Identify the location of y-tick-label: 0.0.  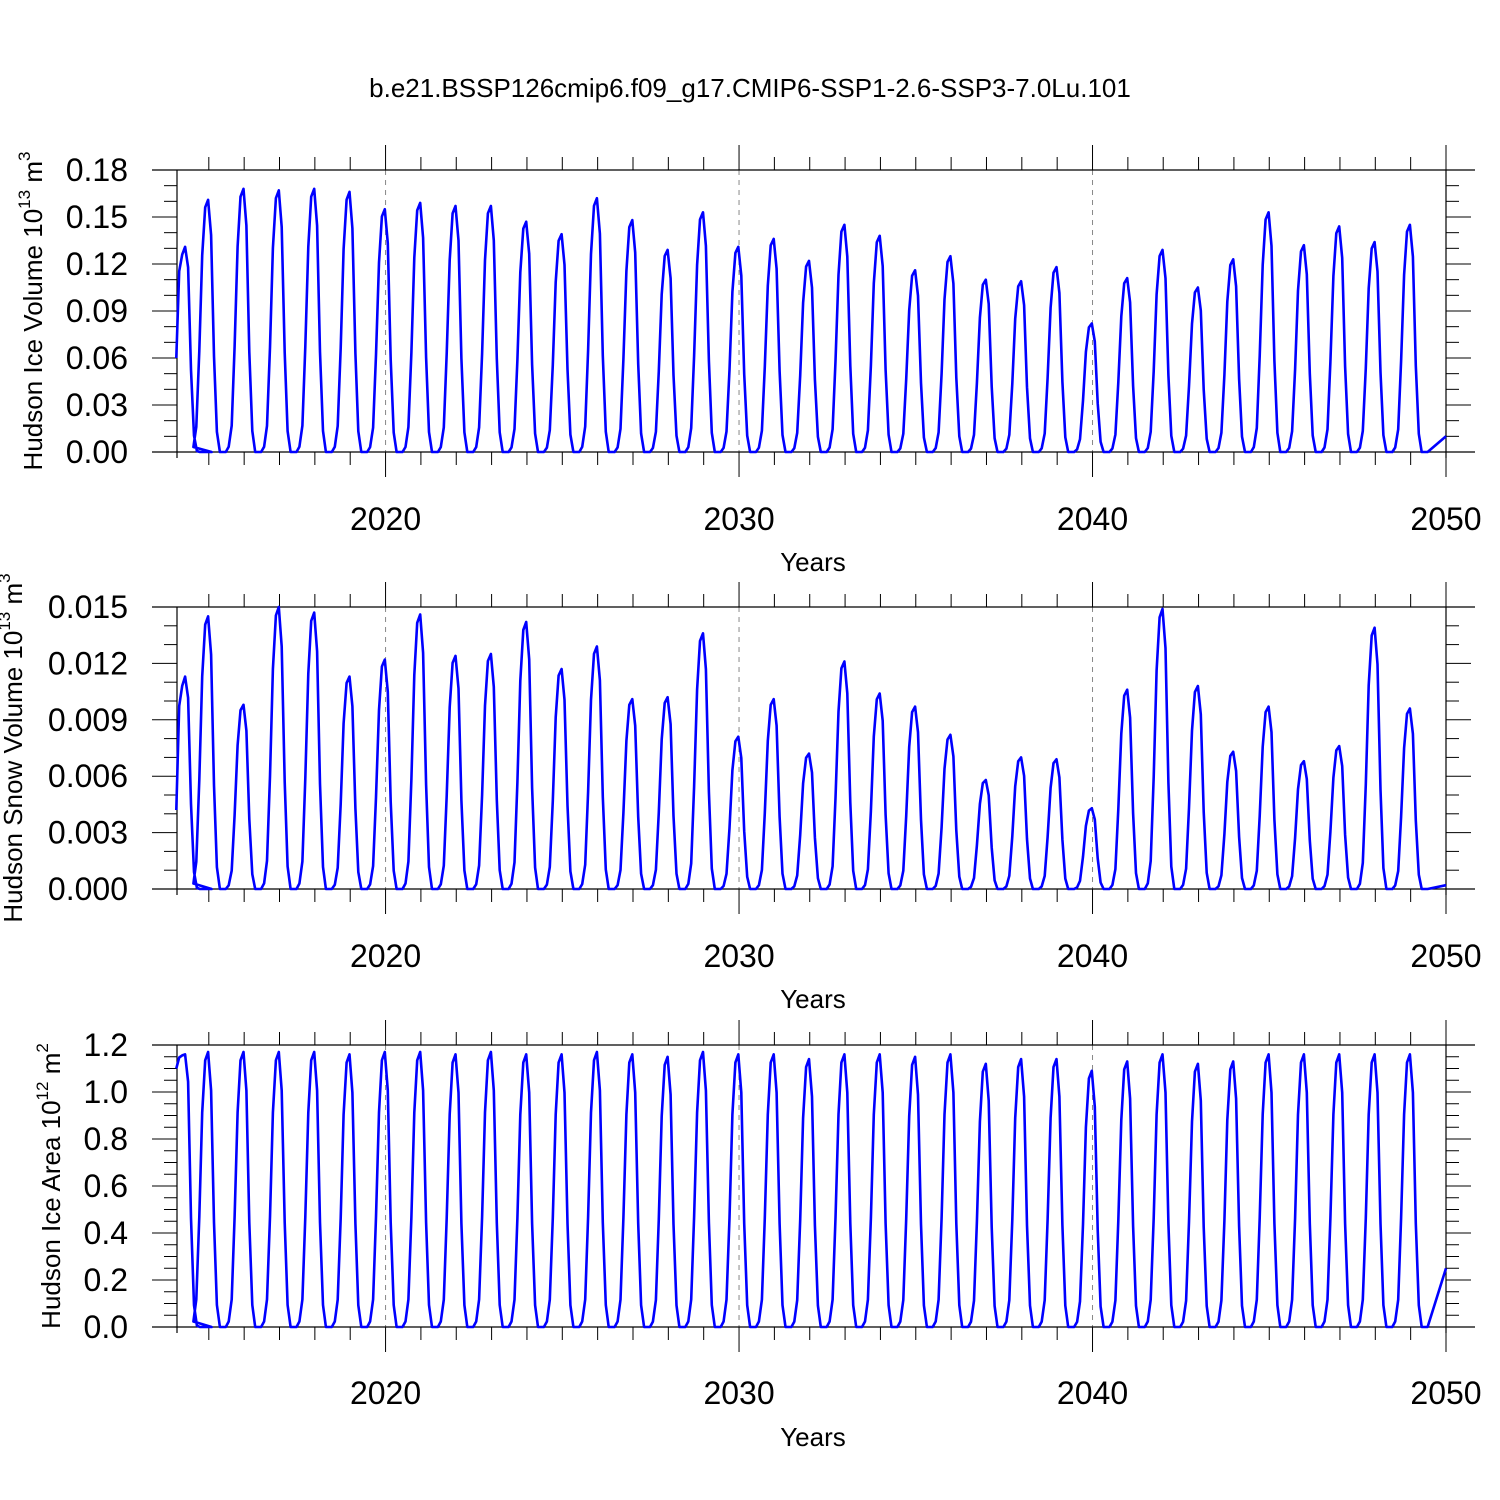
(106, 1327).